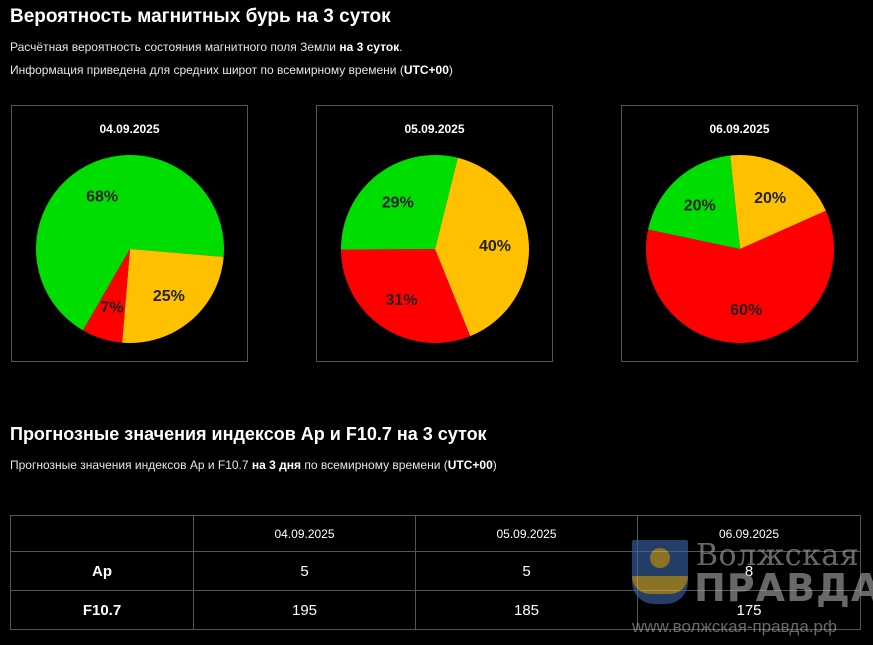 This screenshot has height=645, width=873. I want to click on pie-panel-day3: 06.09.2025 20% 60% 20%, so click(739, 233).